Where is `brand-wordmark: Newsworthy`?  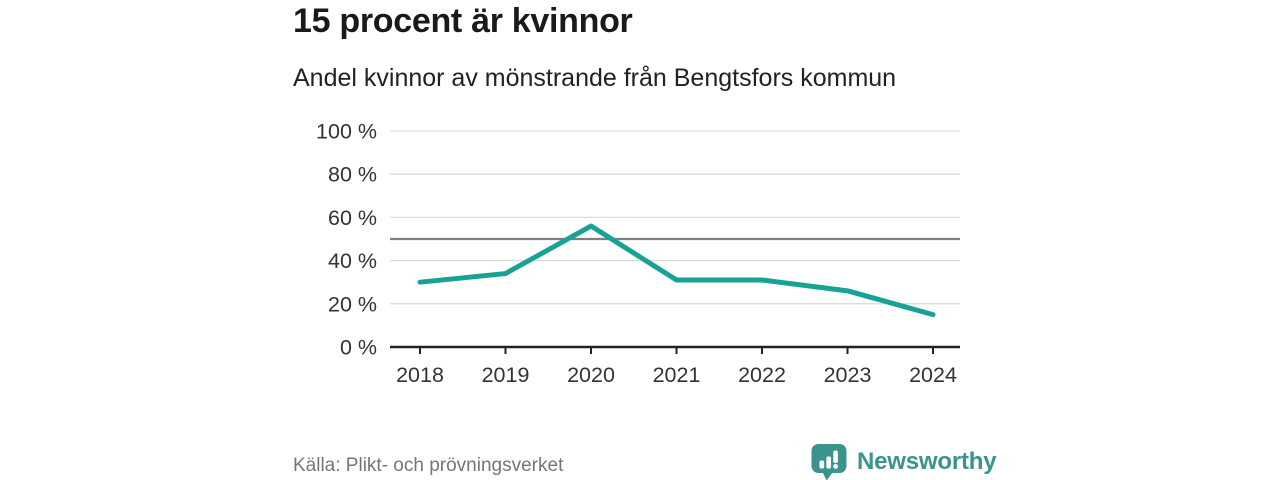 brand-wordmark: Newsworthy is located at coordinates (927, 461).